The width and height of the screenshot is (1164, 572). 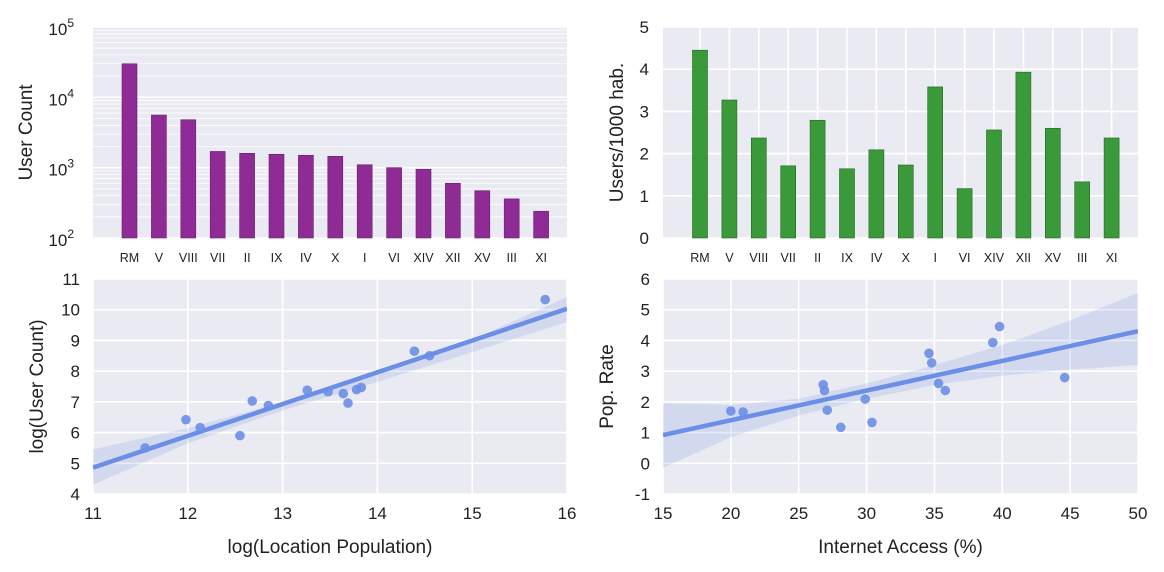 I want to click on x-tick-label: 11, so click(x=93, y=513).